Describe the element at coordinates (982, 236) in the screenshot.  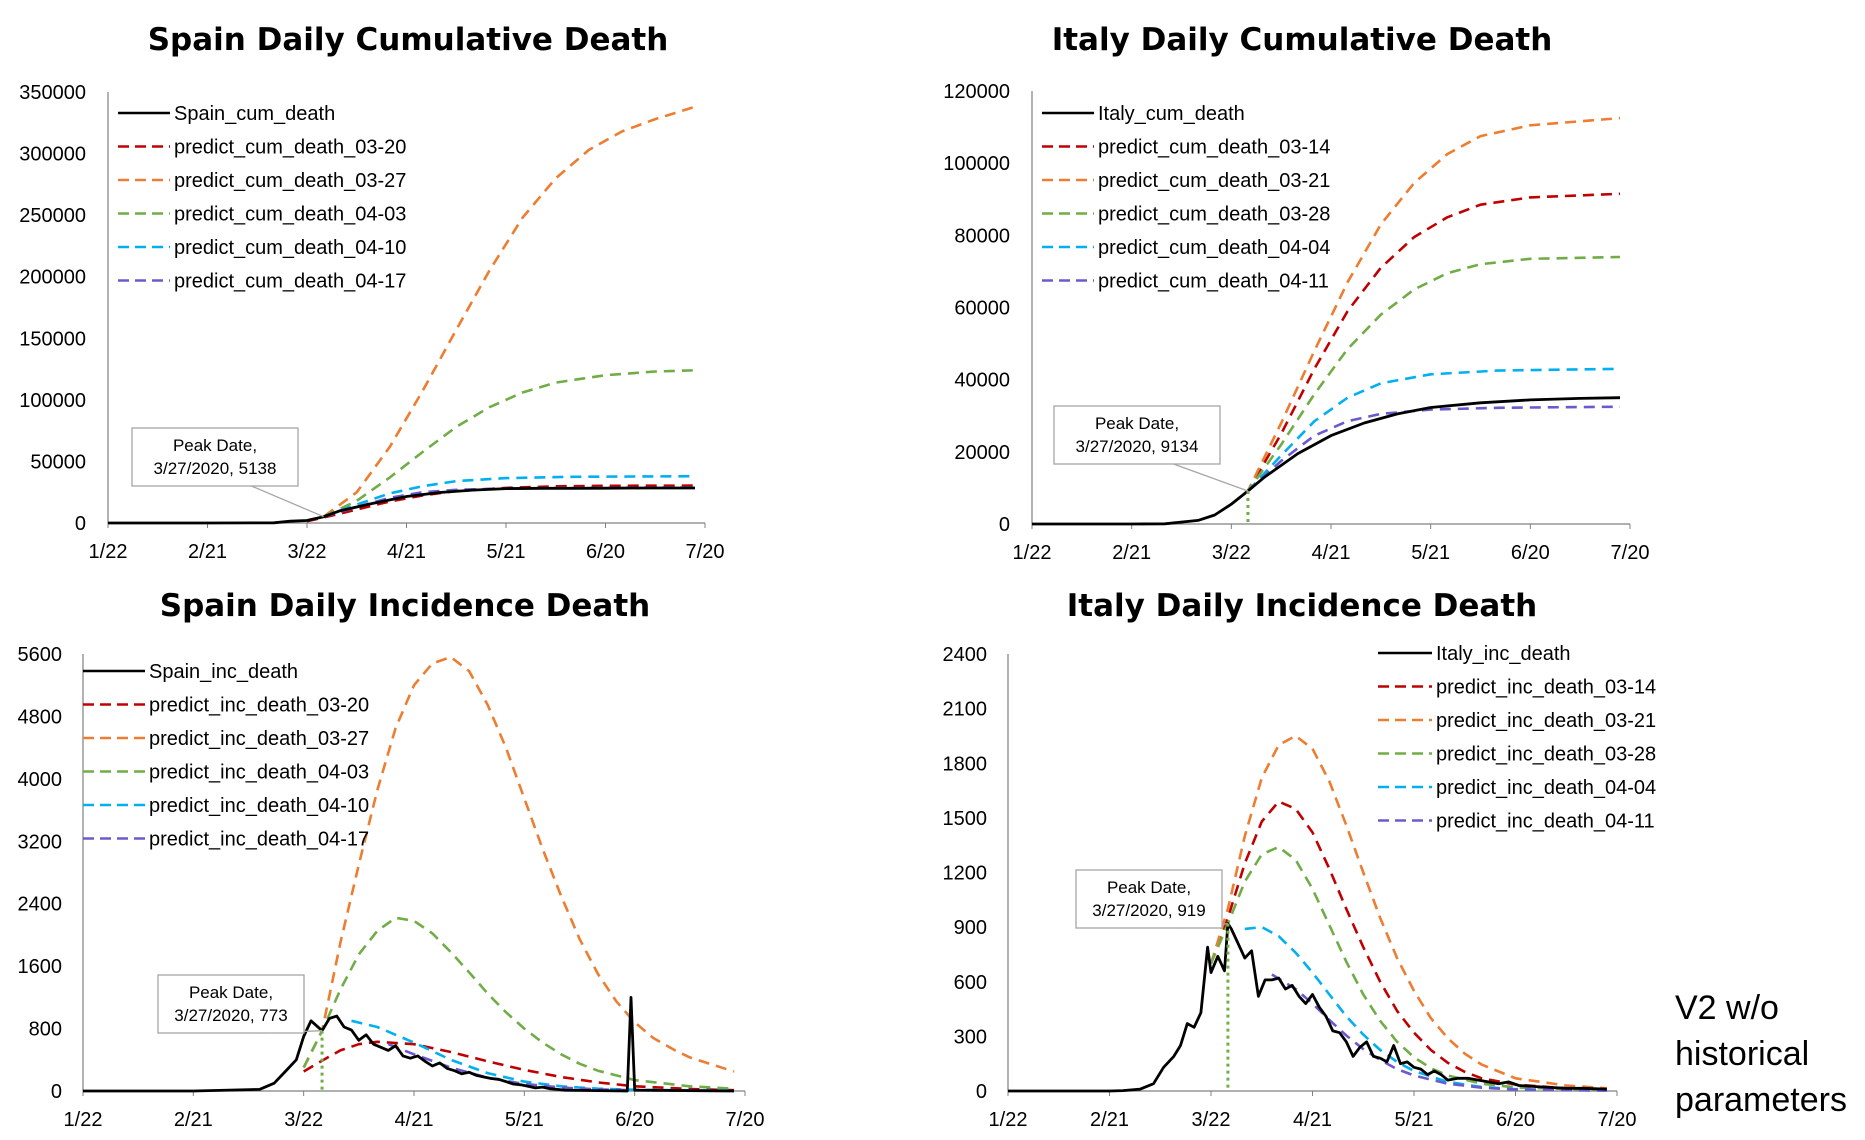
I see `y-tick-label: 80000` at that location.